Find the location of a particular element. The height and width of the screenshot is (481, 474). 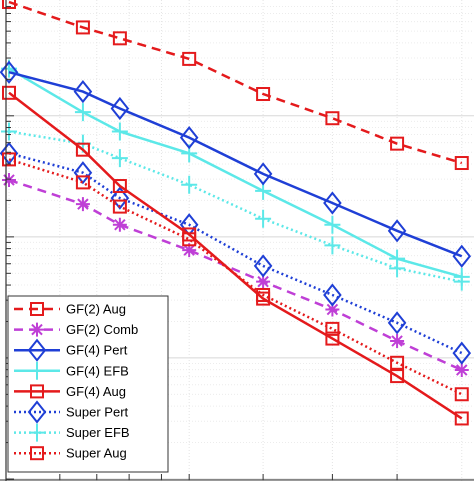

legend-label: GF(4) Pert is located at coordinates (97, 350).